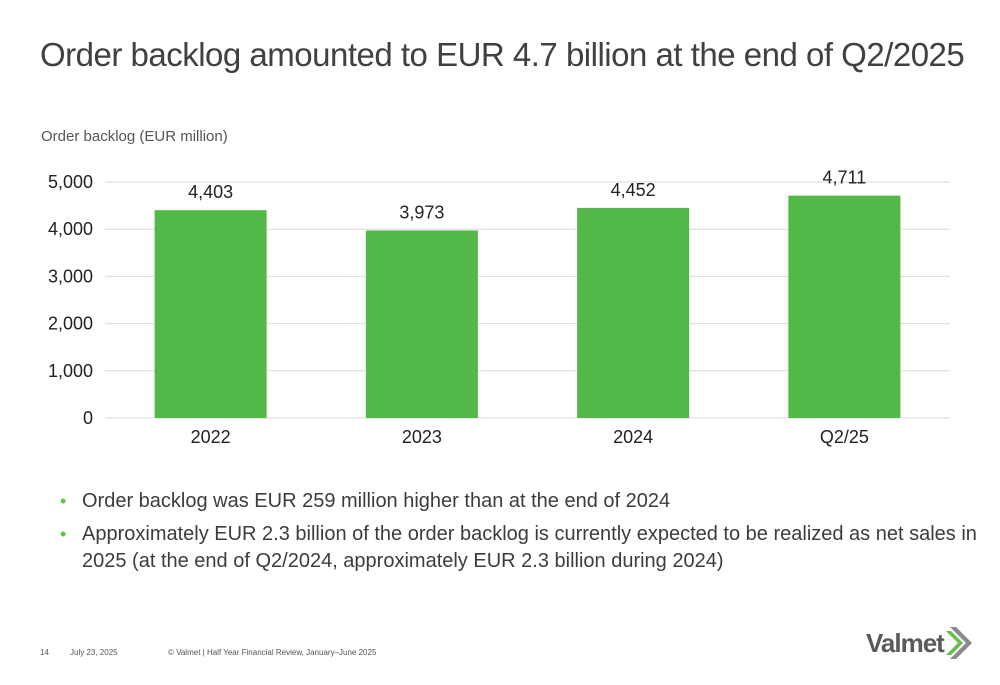 This screenshot has height=685, width=1000. What do you see at coordinates (845, 178) in the screenshot?
I see `bar-value-label: 4,711` at bounding box center [845, 178].